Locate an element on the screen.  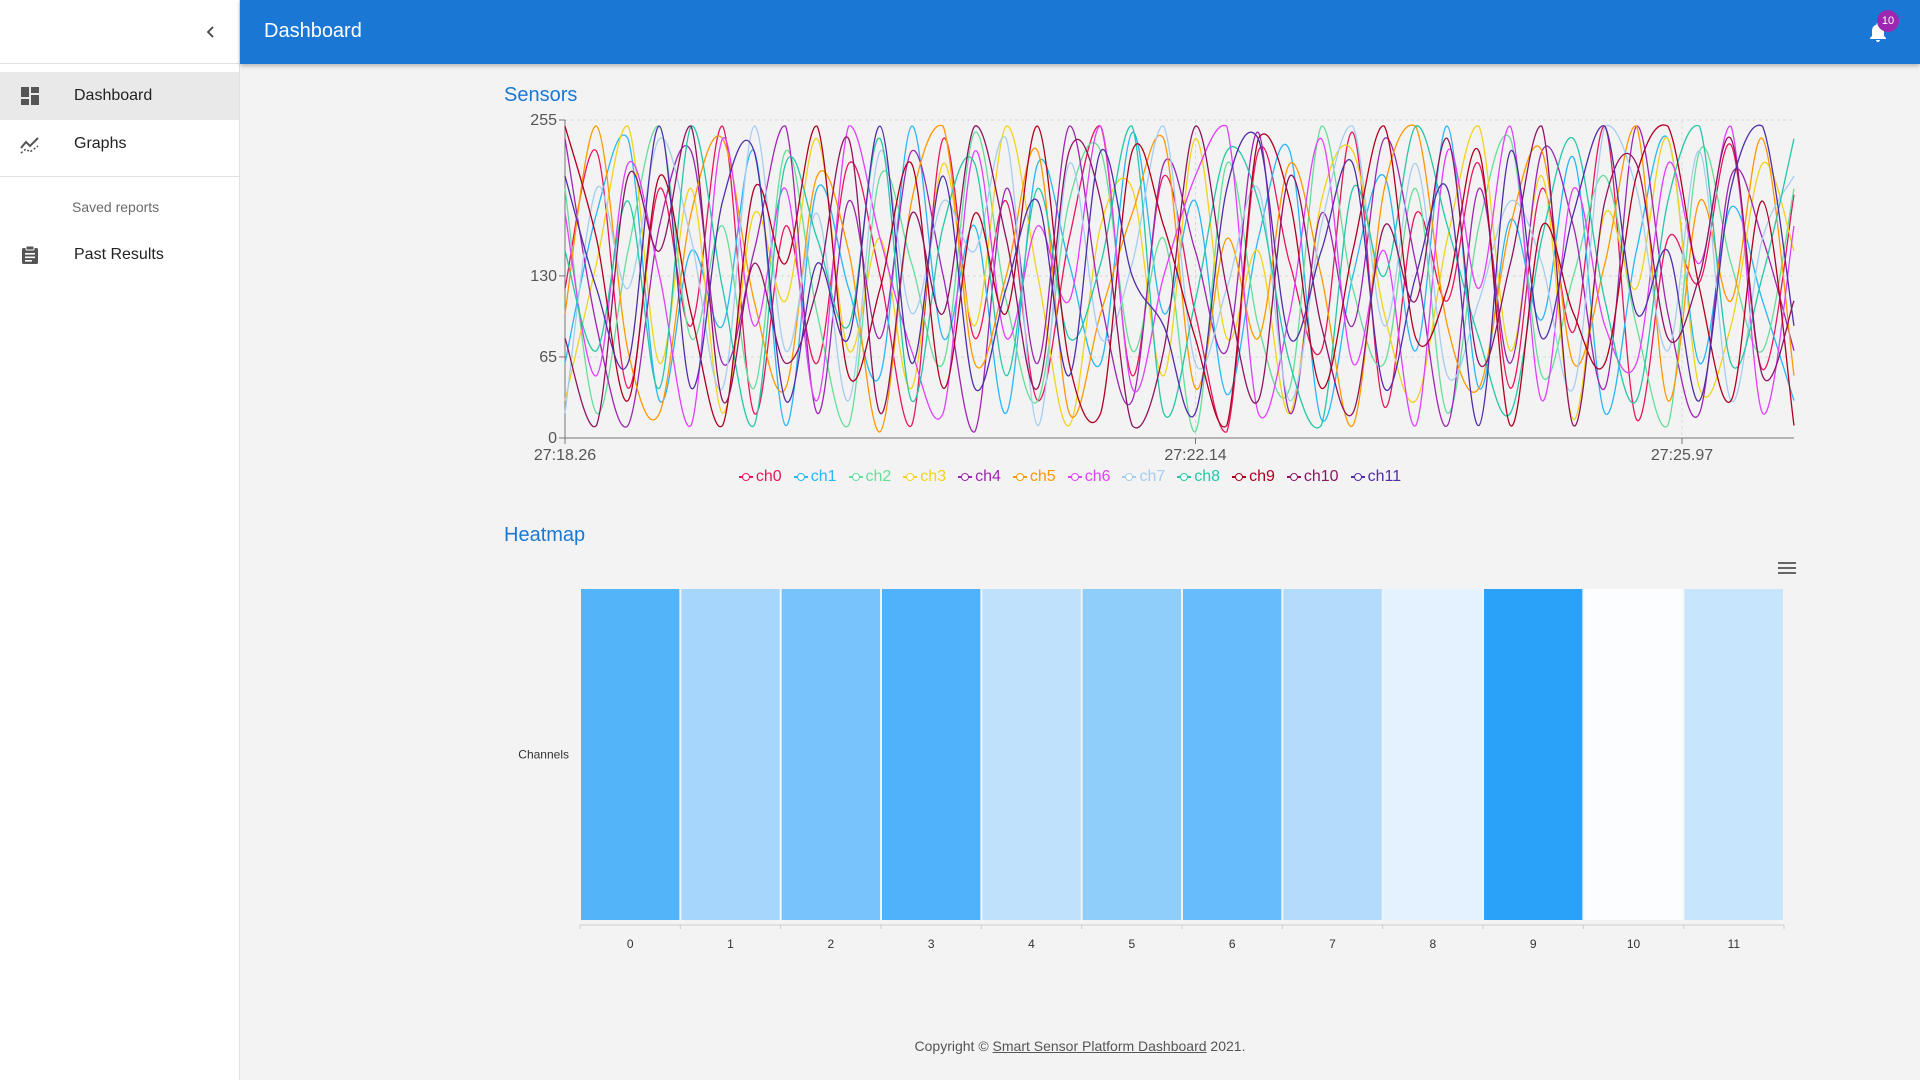
sidebar-item-dashboard: Dashboard is located at coordinates (119, 96).